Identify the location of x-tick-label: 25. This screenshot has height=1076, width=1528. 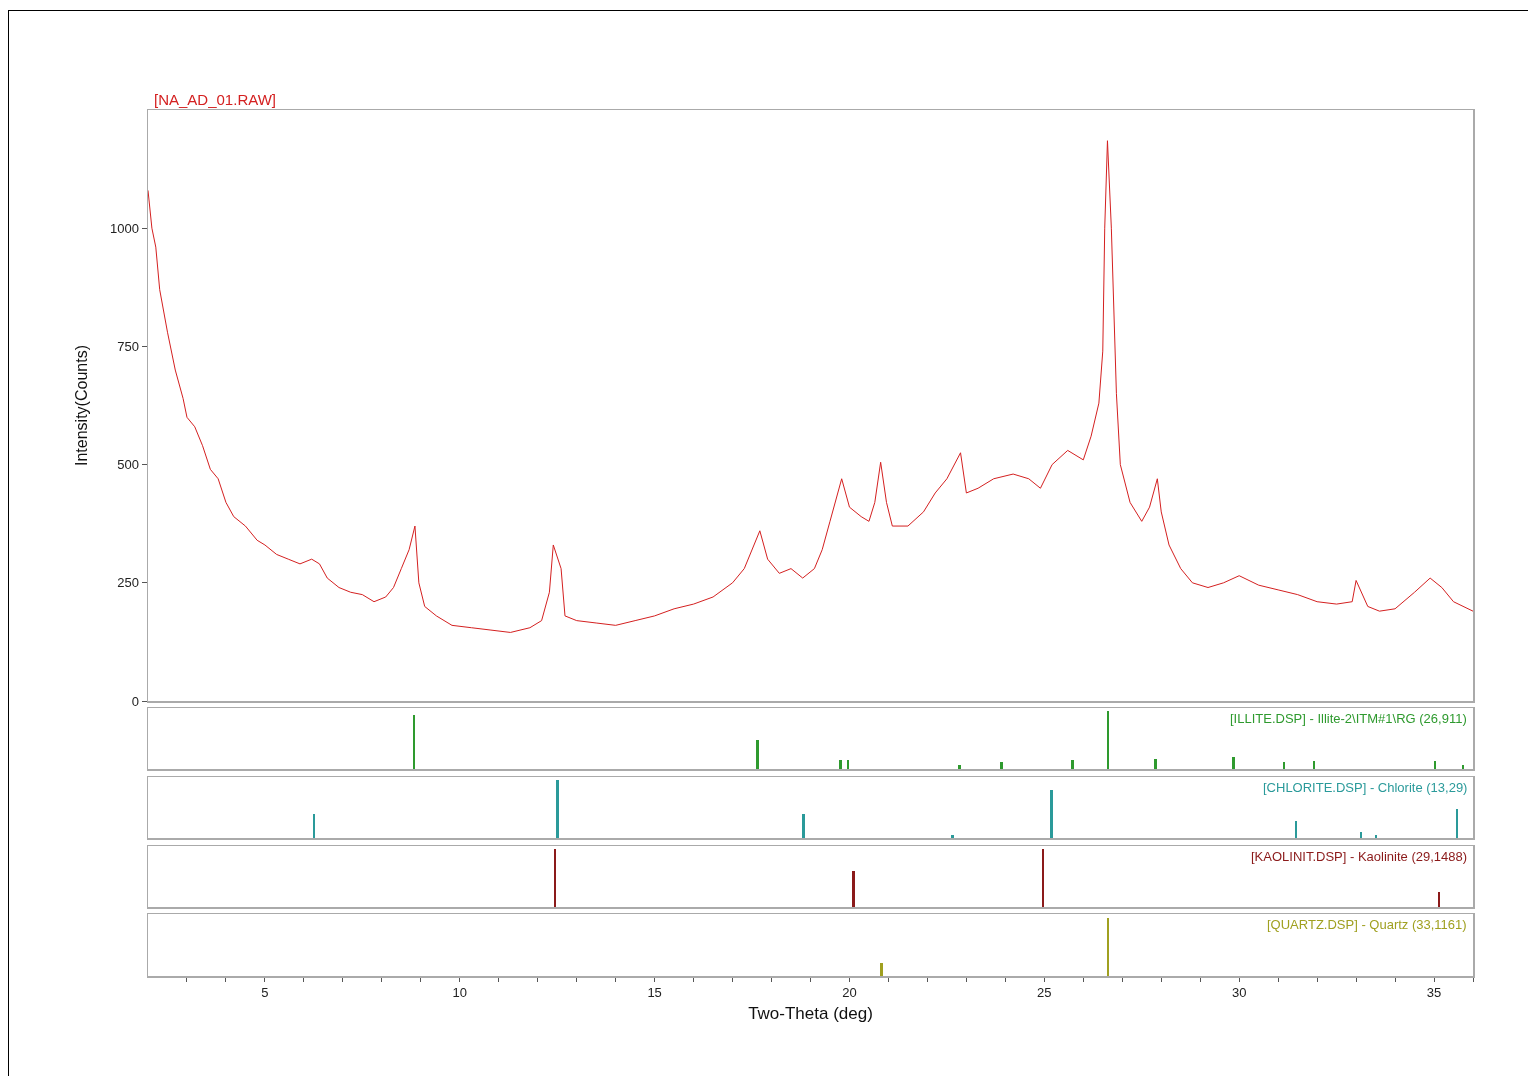
(1044, 993).